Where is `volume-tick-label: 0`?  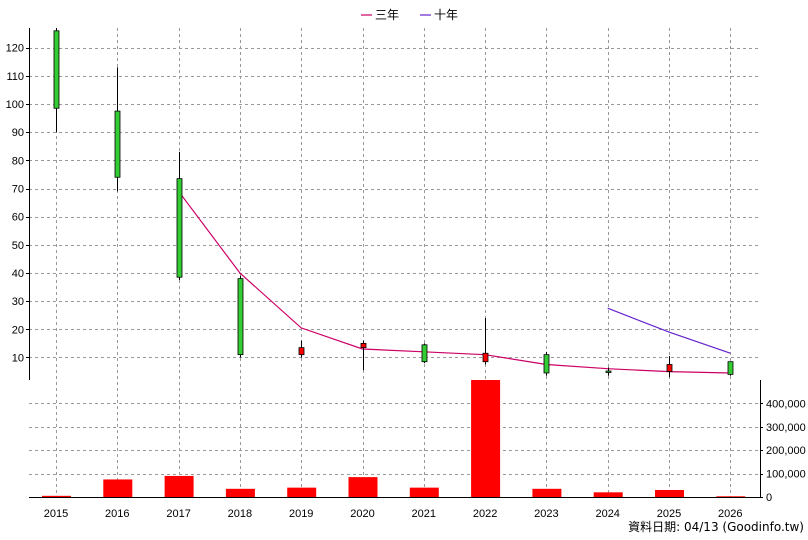
volume-tick-label: 0 is located at coordinates (769, 498).